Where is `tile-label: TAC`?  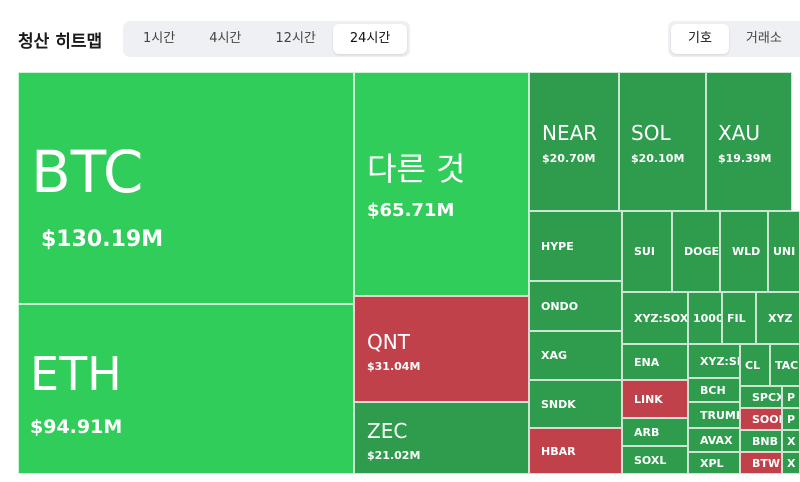
tile-label: TAC is located at coordinates (787, 365).